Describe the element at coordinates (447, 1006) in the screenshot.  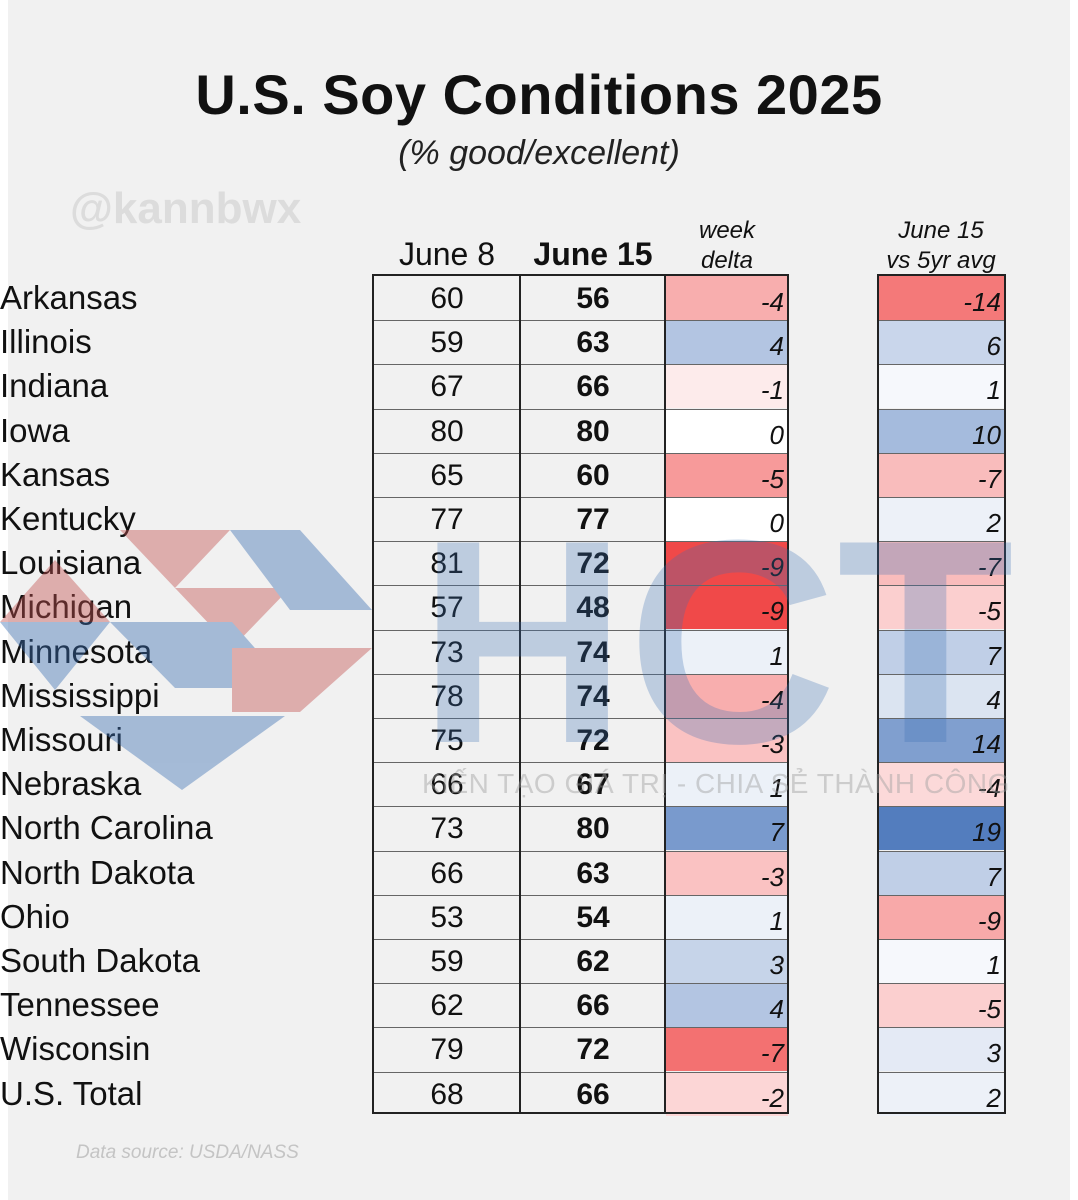
I see `june8-value: 62` at that location.